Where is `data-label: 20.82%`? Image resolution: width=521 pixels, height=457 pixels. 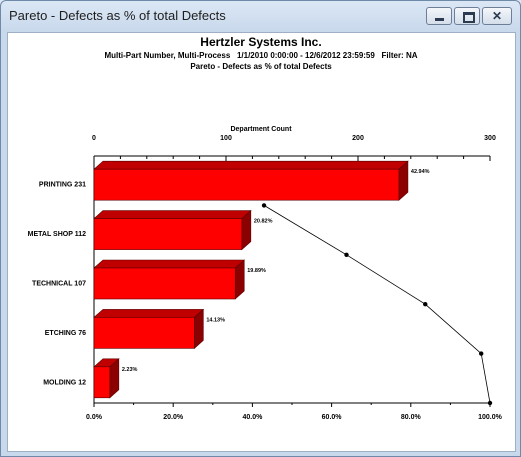 data-label: 20.82% is located at coordinates (263, 222).